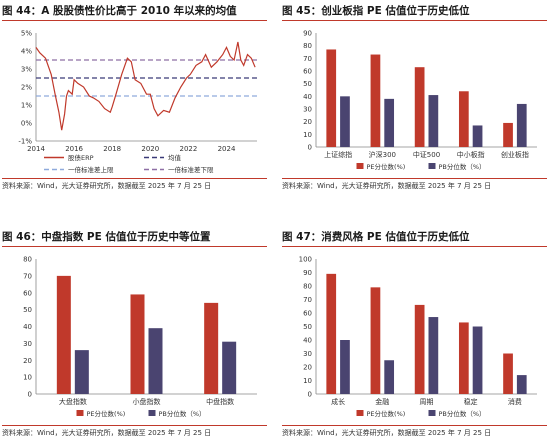 This screenshot has width=550, height=443. What do you see at coordinates (426, 154) in the screenshot?
I see `x-tick-label: 中证500` at bounding box center [426, 154].